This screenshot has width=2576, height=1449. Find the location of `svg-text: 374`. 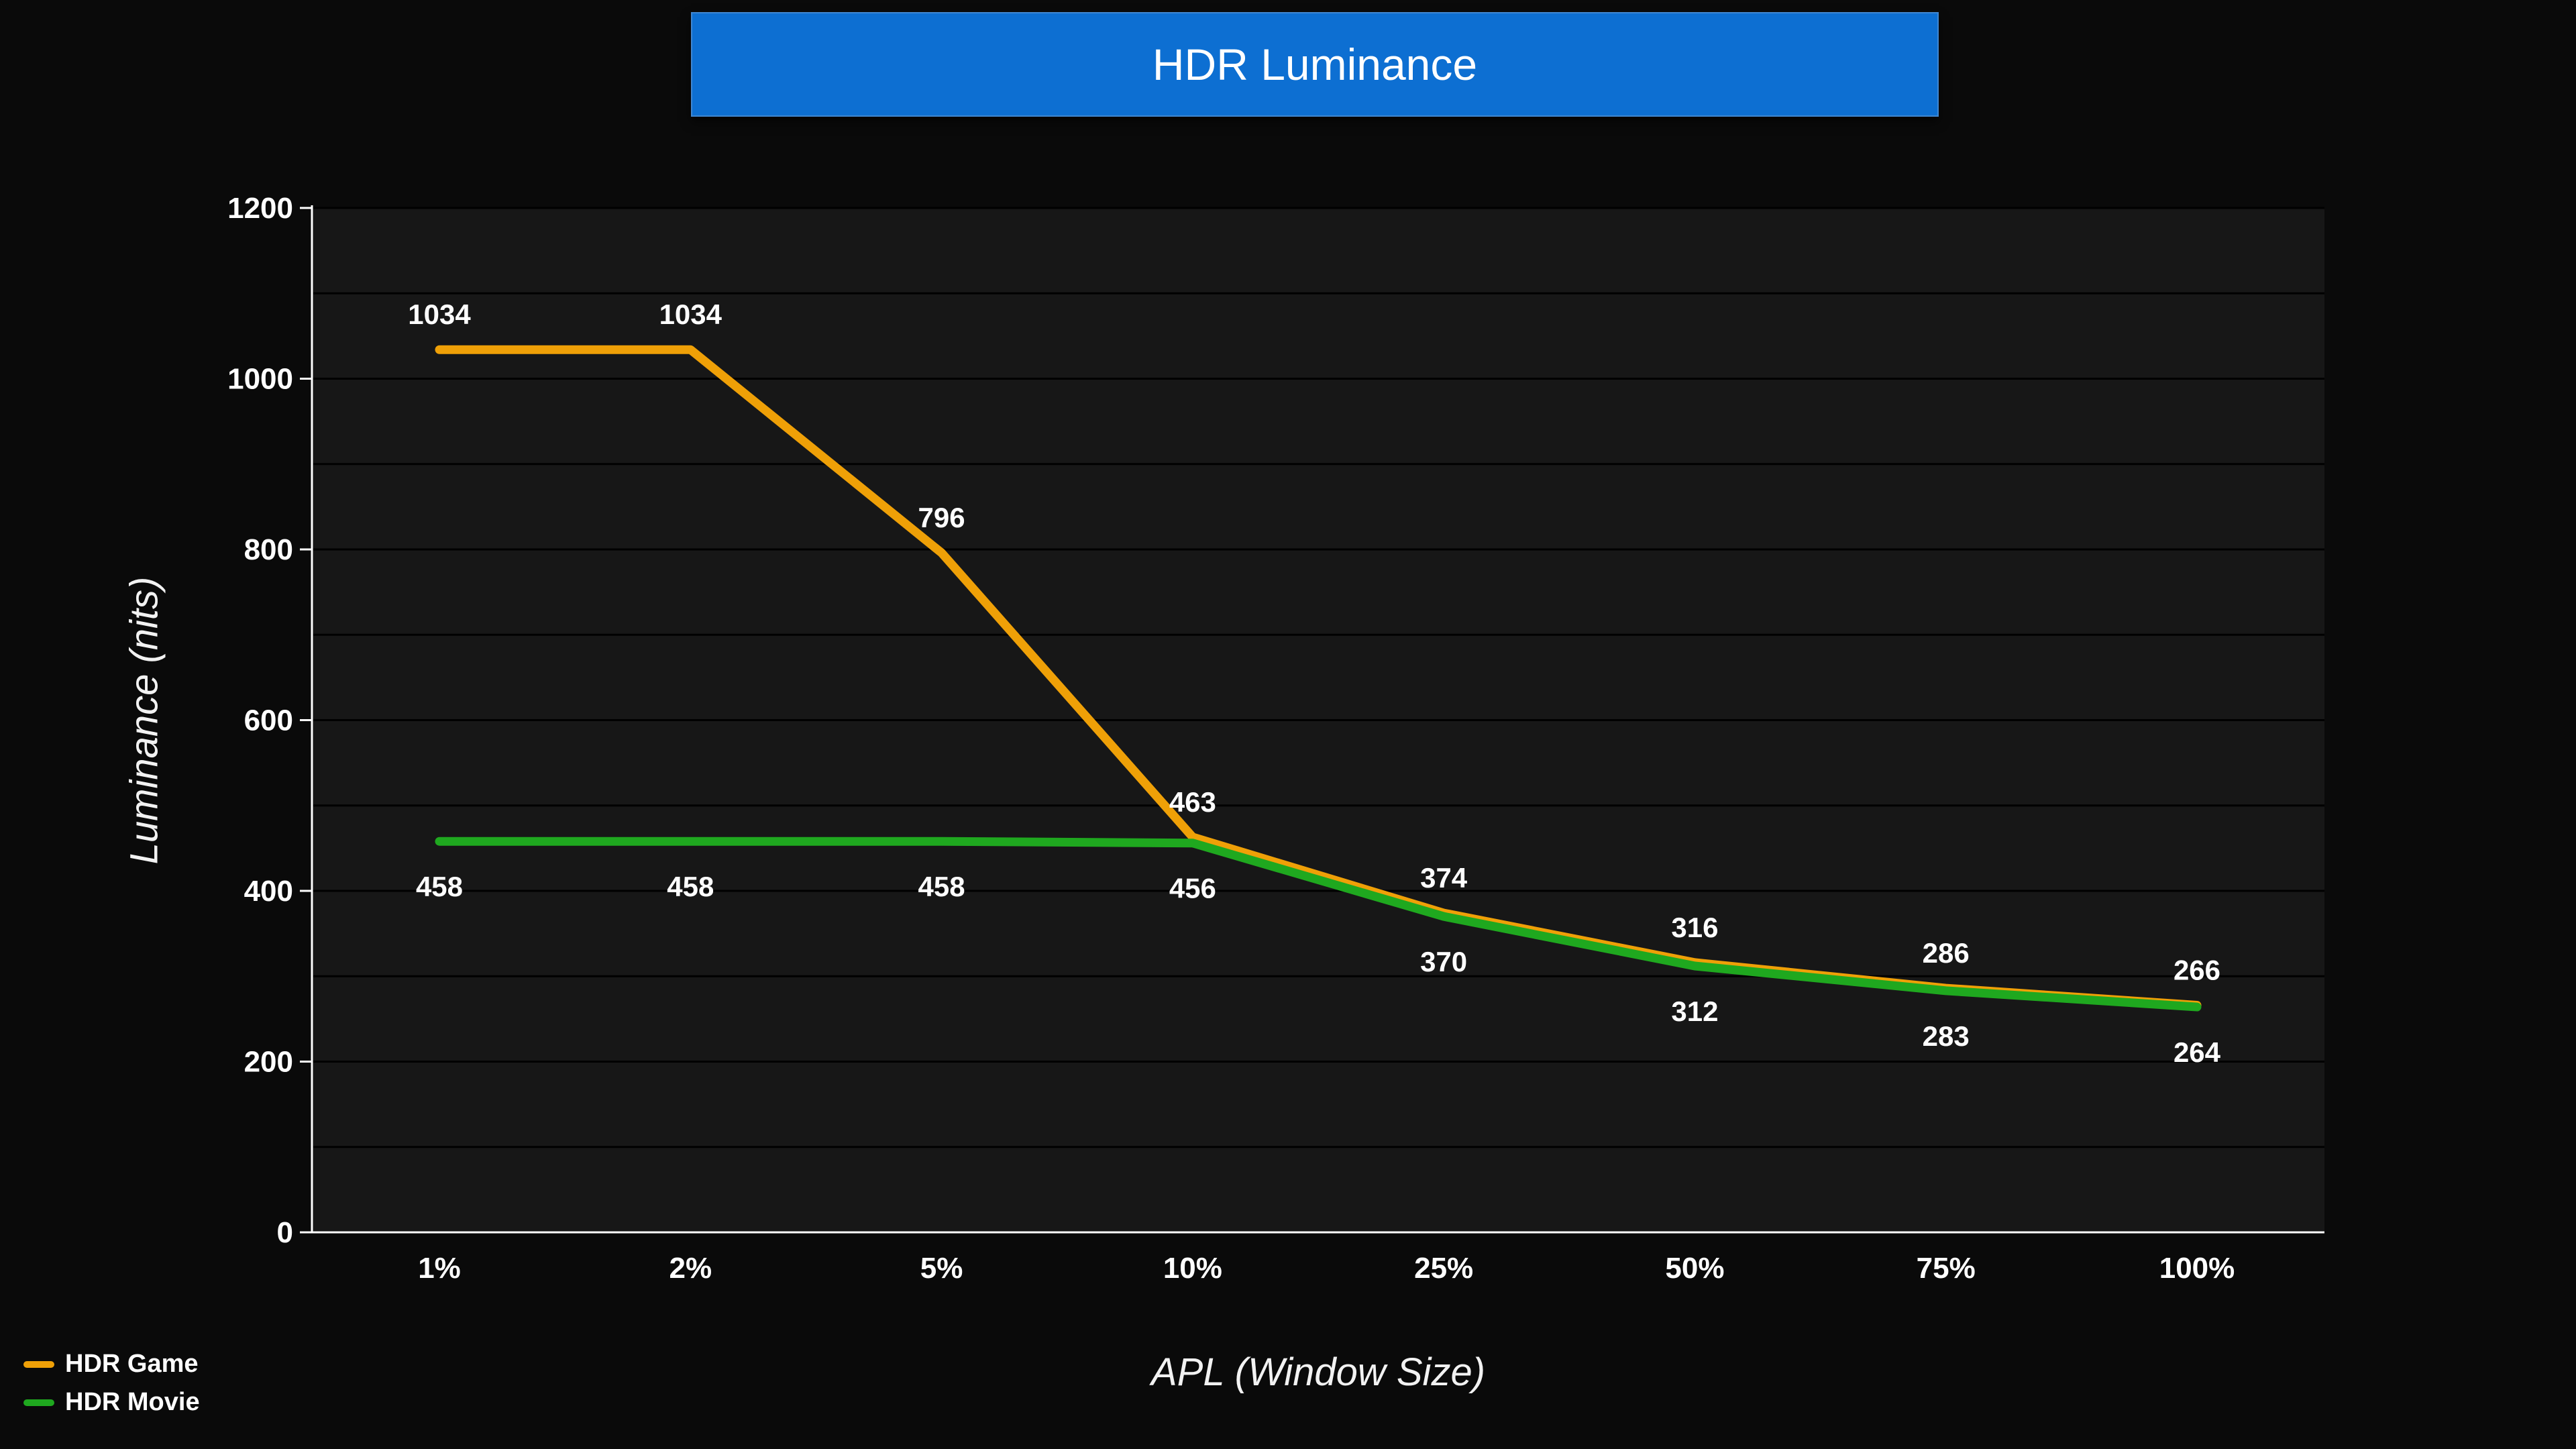

svg-text: 374 is located at coordinates (1444, 878).